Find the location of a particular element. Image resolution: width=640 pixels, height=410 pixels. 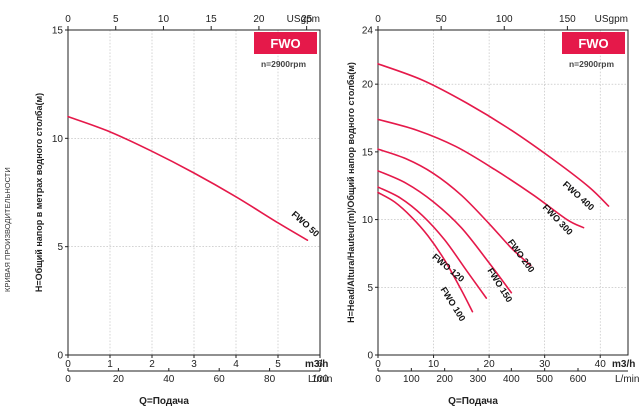

bottom-axis-tick-label: 600 is located at coordinates (578, 379).